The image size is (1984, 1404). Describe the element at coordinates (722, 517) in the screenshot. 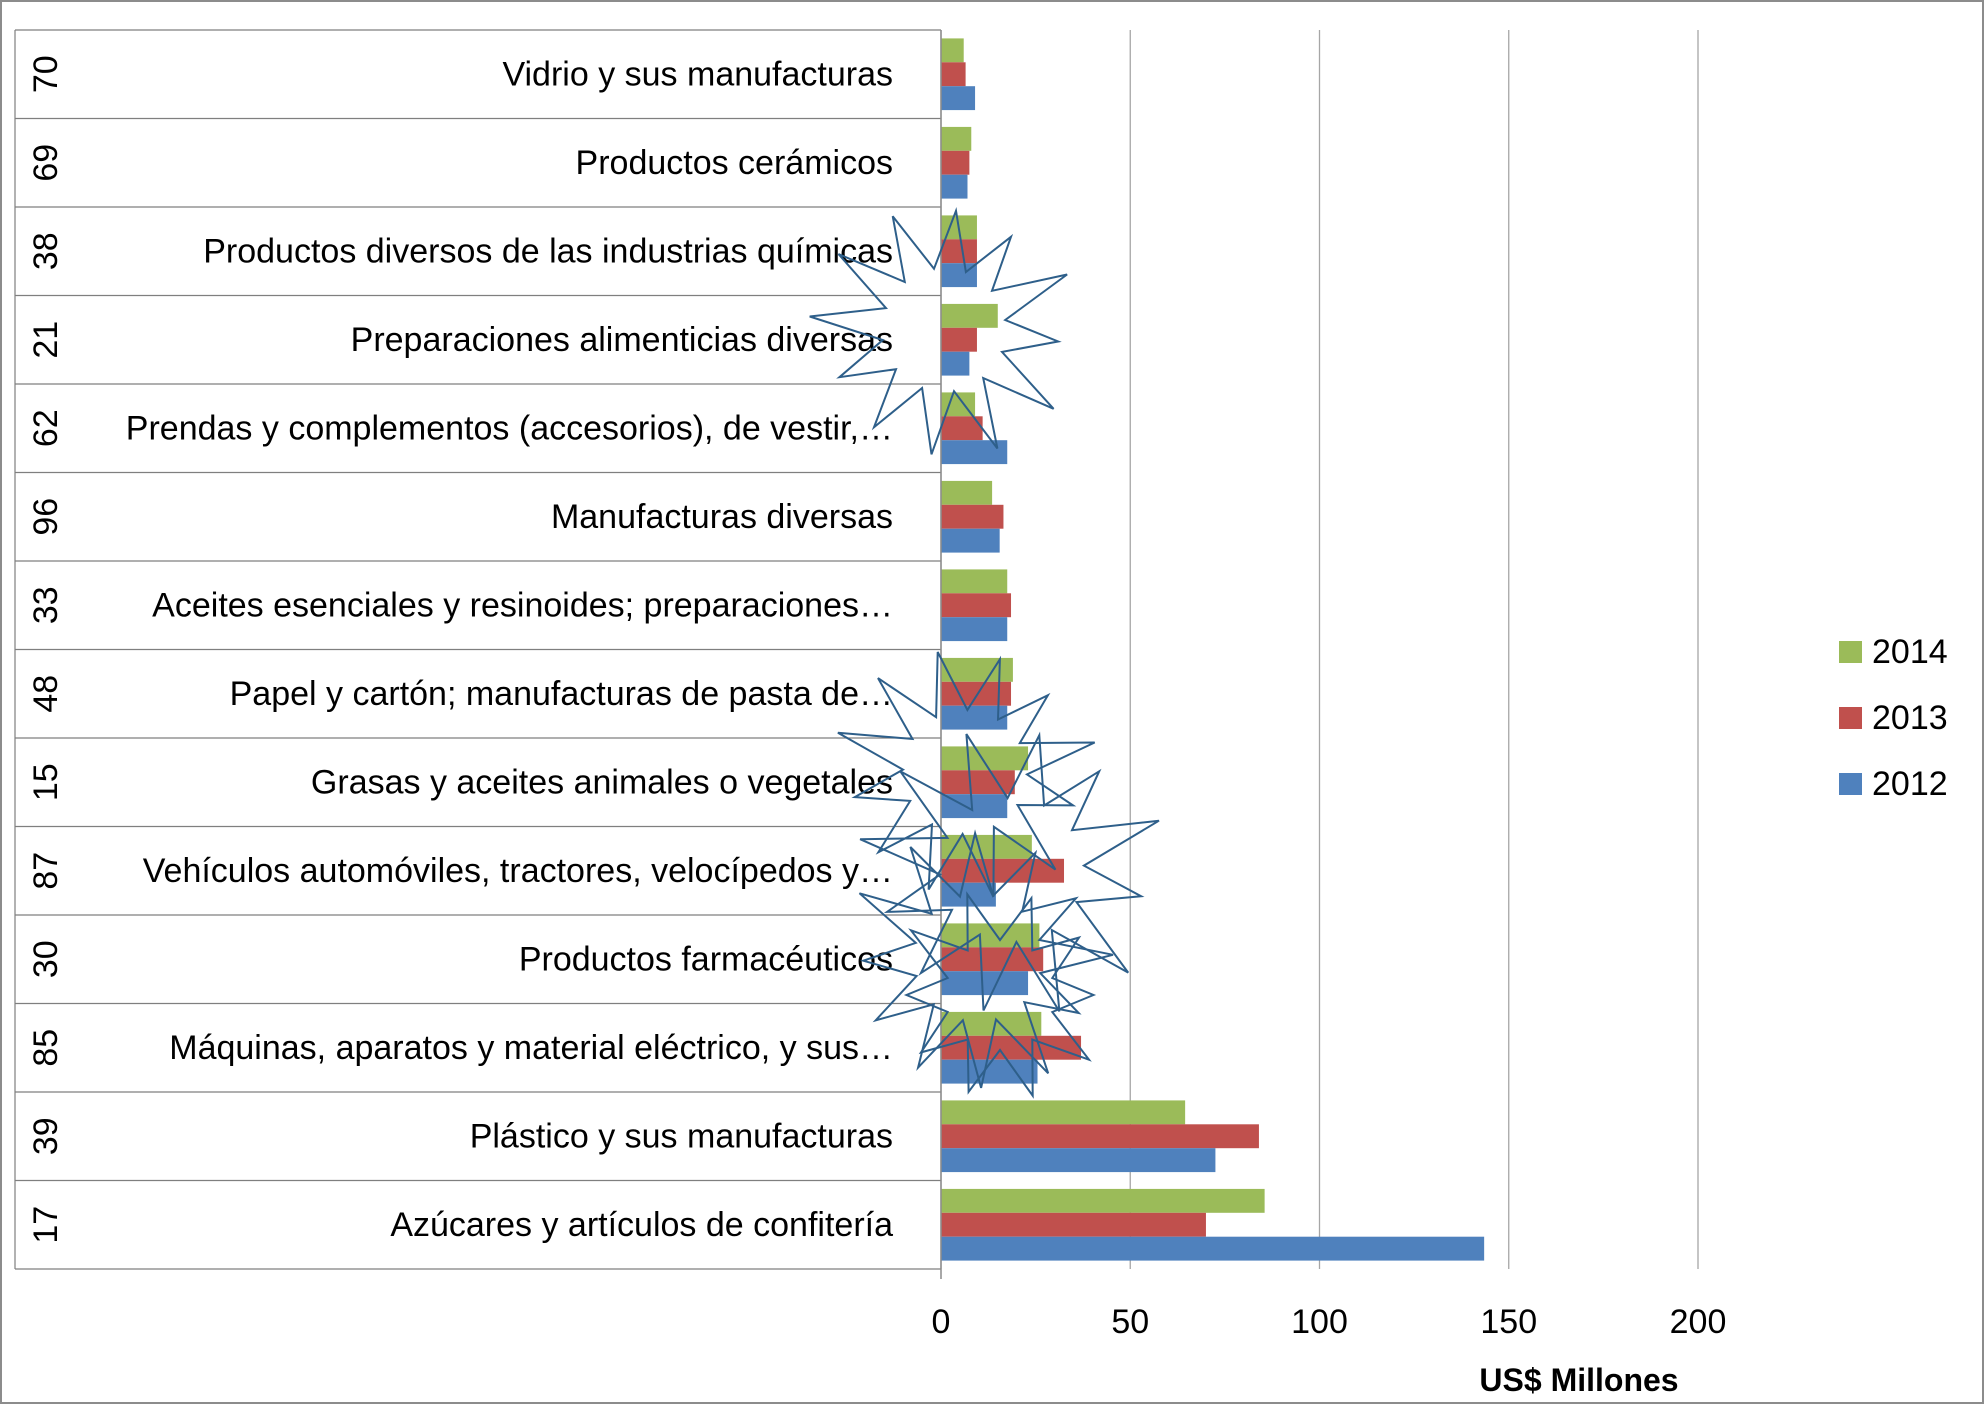

I see `category-label: Manufacturas diversas` at that location.